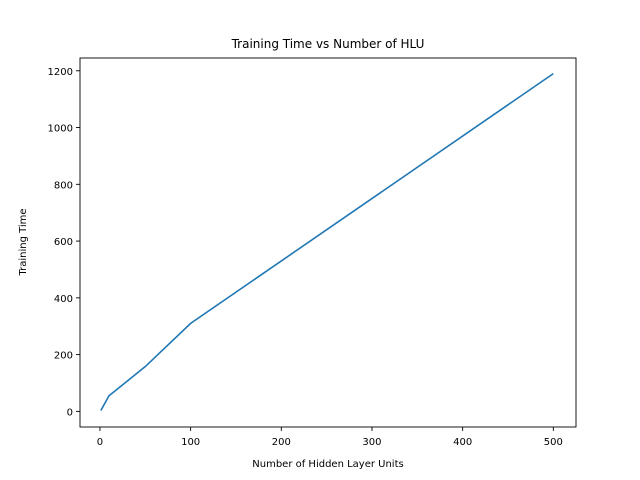 Image resolution: width=640 pixels, height=480 pixels. Describe the element at coordinates (63, 299) in the screenshot. I see `y-tick-label: 400` at that location.